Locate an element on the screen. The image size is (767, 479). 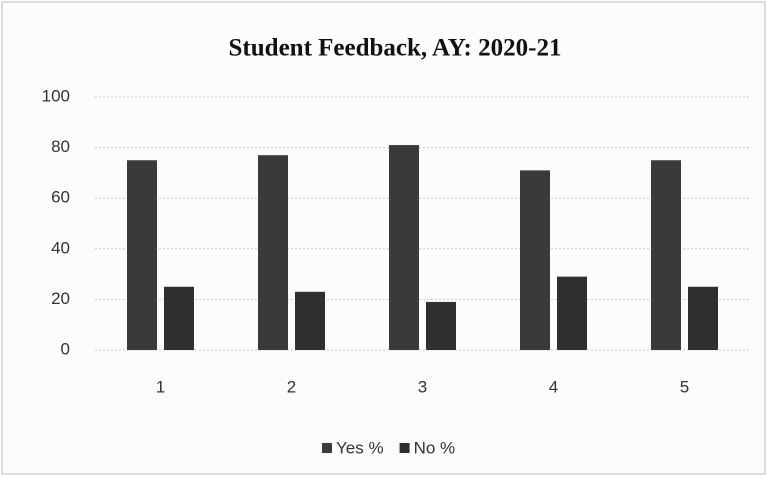
x-tick-label: 2 is located at coordinates (291, 386).